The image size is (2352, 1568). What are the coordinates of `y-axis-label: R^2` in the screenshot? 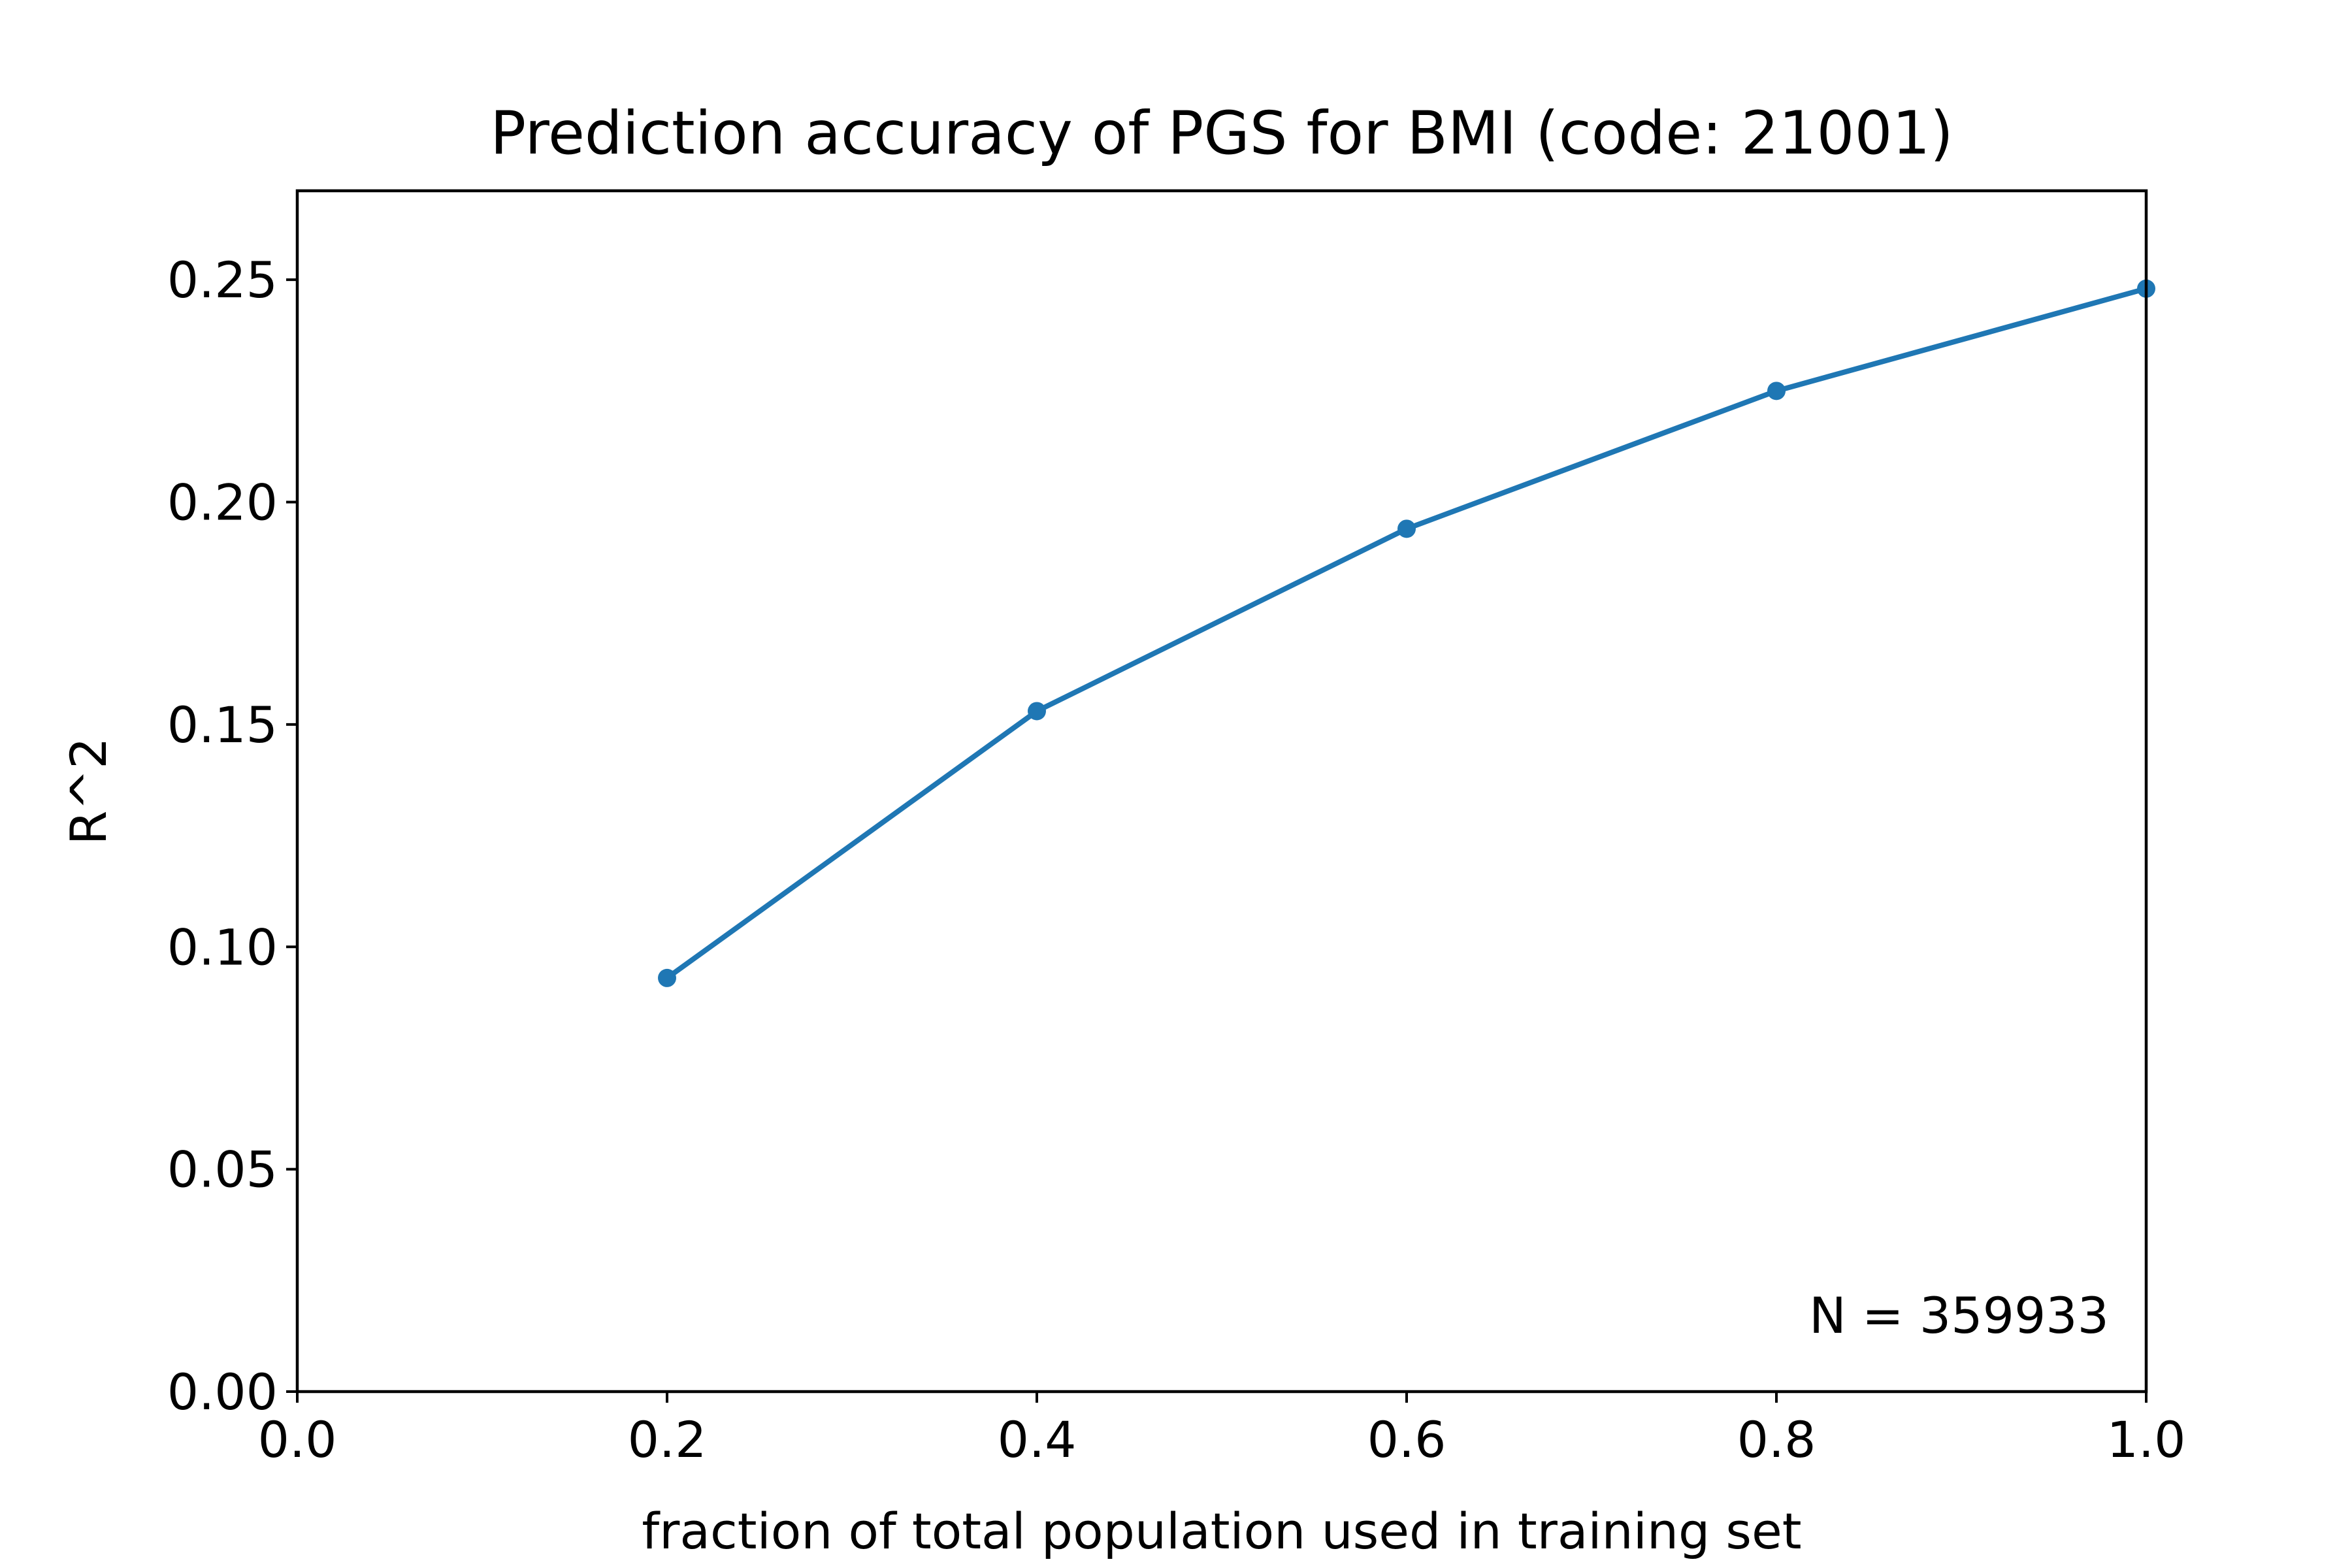 It's located at (88, 791).